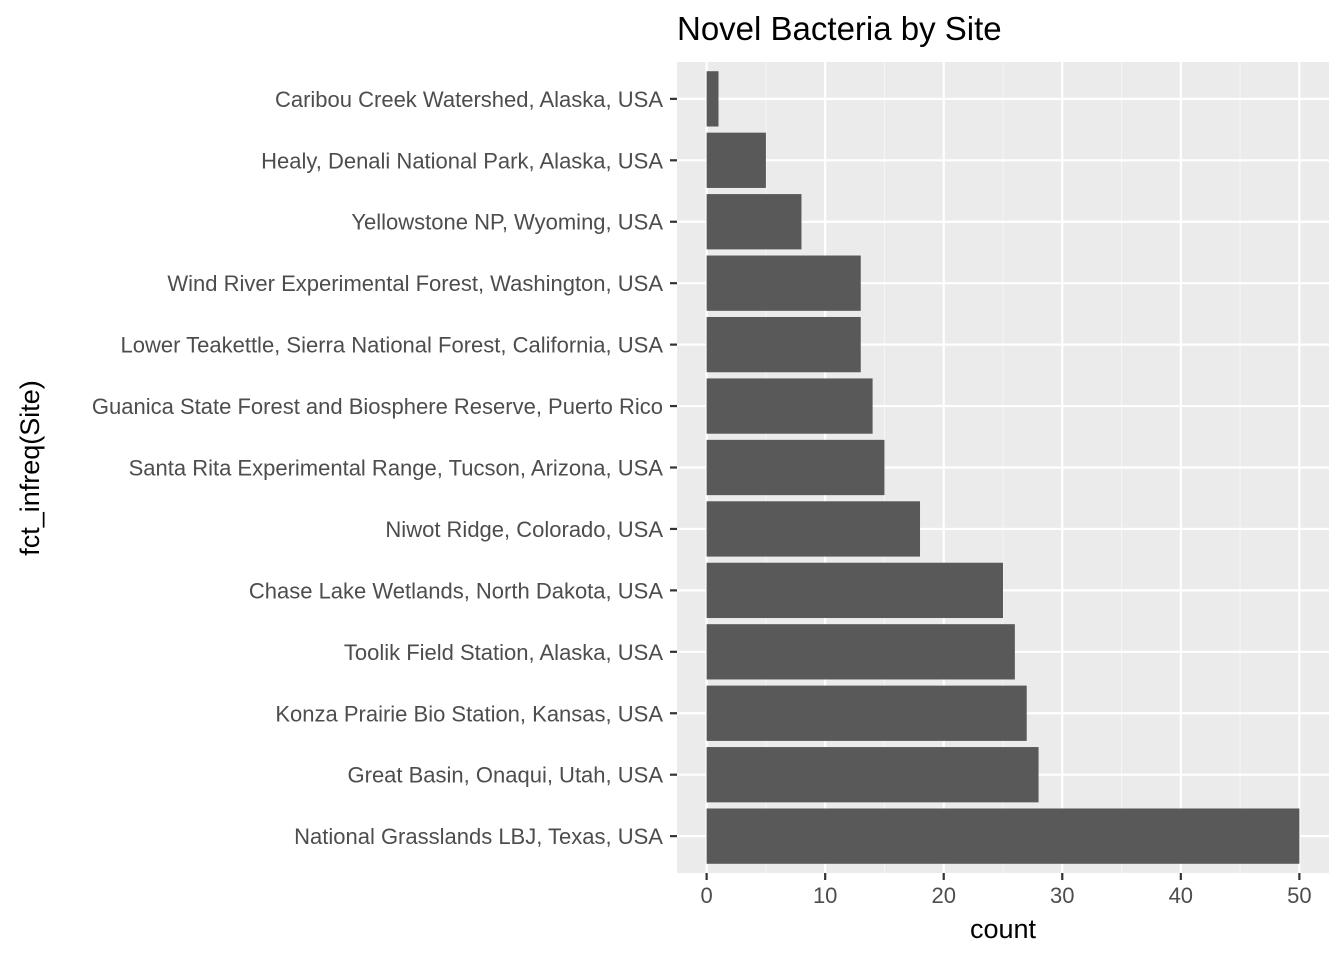  What do you see at coordinates (825, 895) in the screenshot?
I see `x-tick-label: 10` at bounding box center [825, 895].